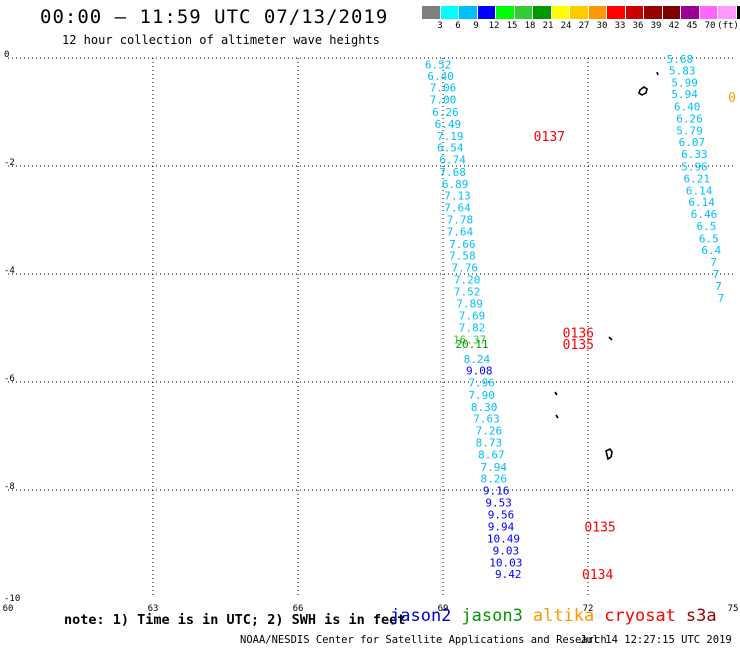 The height and width of the screenshot is (650, 740). I want to click on wave-height-label: 5.79, so click(689, 130).